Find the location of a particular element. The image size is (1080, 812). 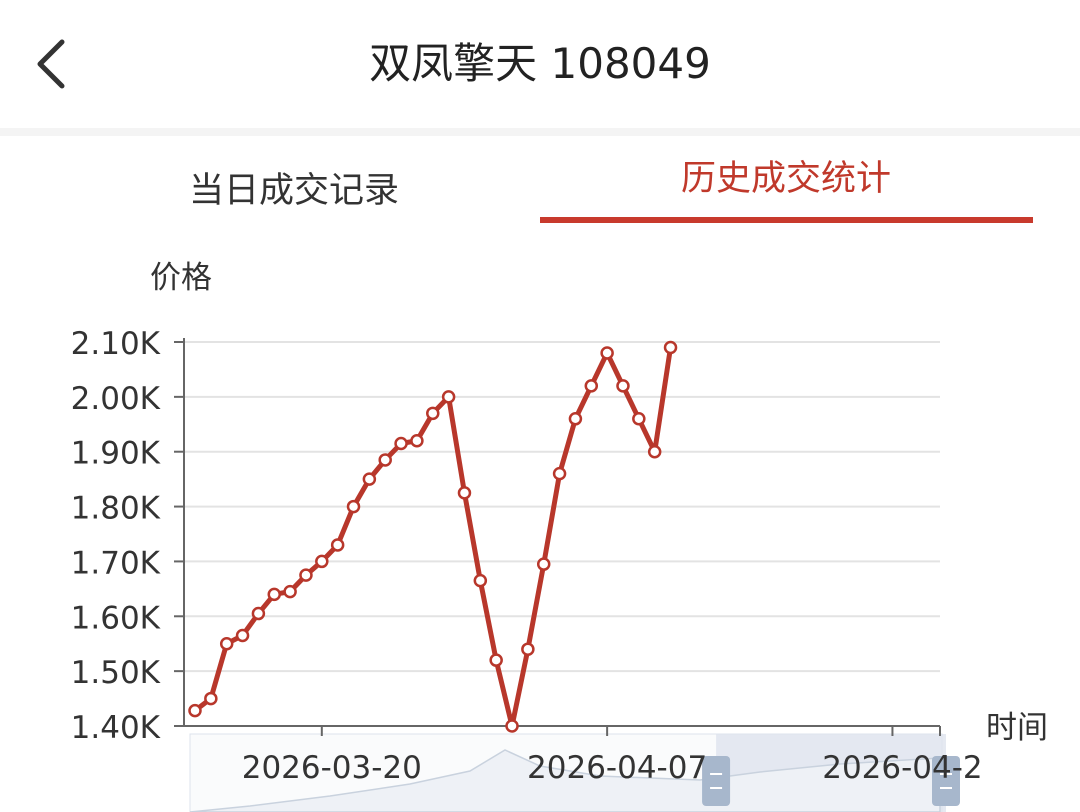

zoom-left-handle is located at coordinates (716, 781).